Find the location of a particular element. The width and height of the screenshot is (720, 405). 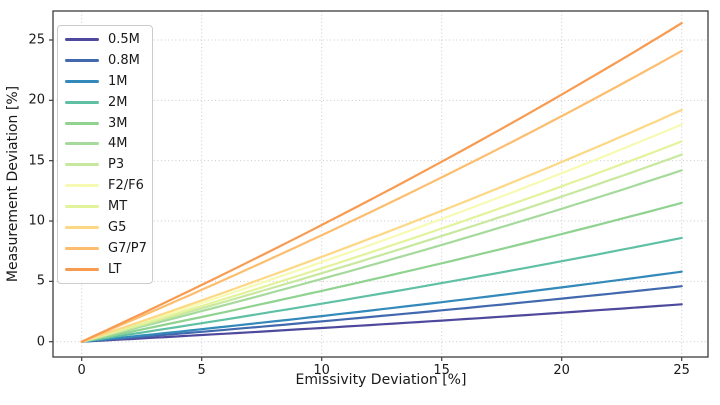

legend: 0.5M 0.8M 1M 2M 3M 4M P3 F2/F6 MT G5 G7/P7 LT is located at coordinates (105, 154).